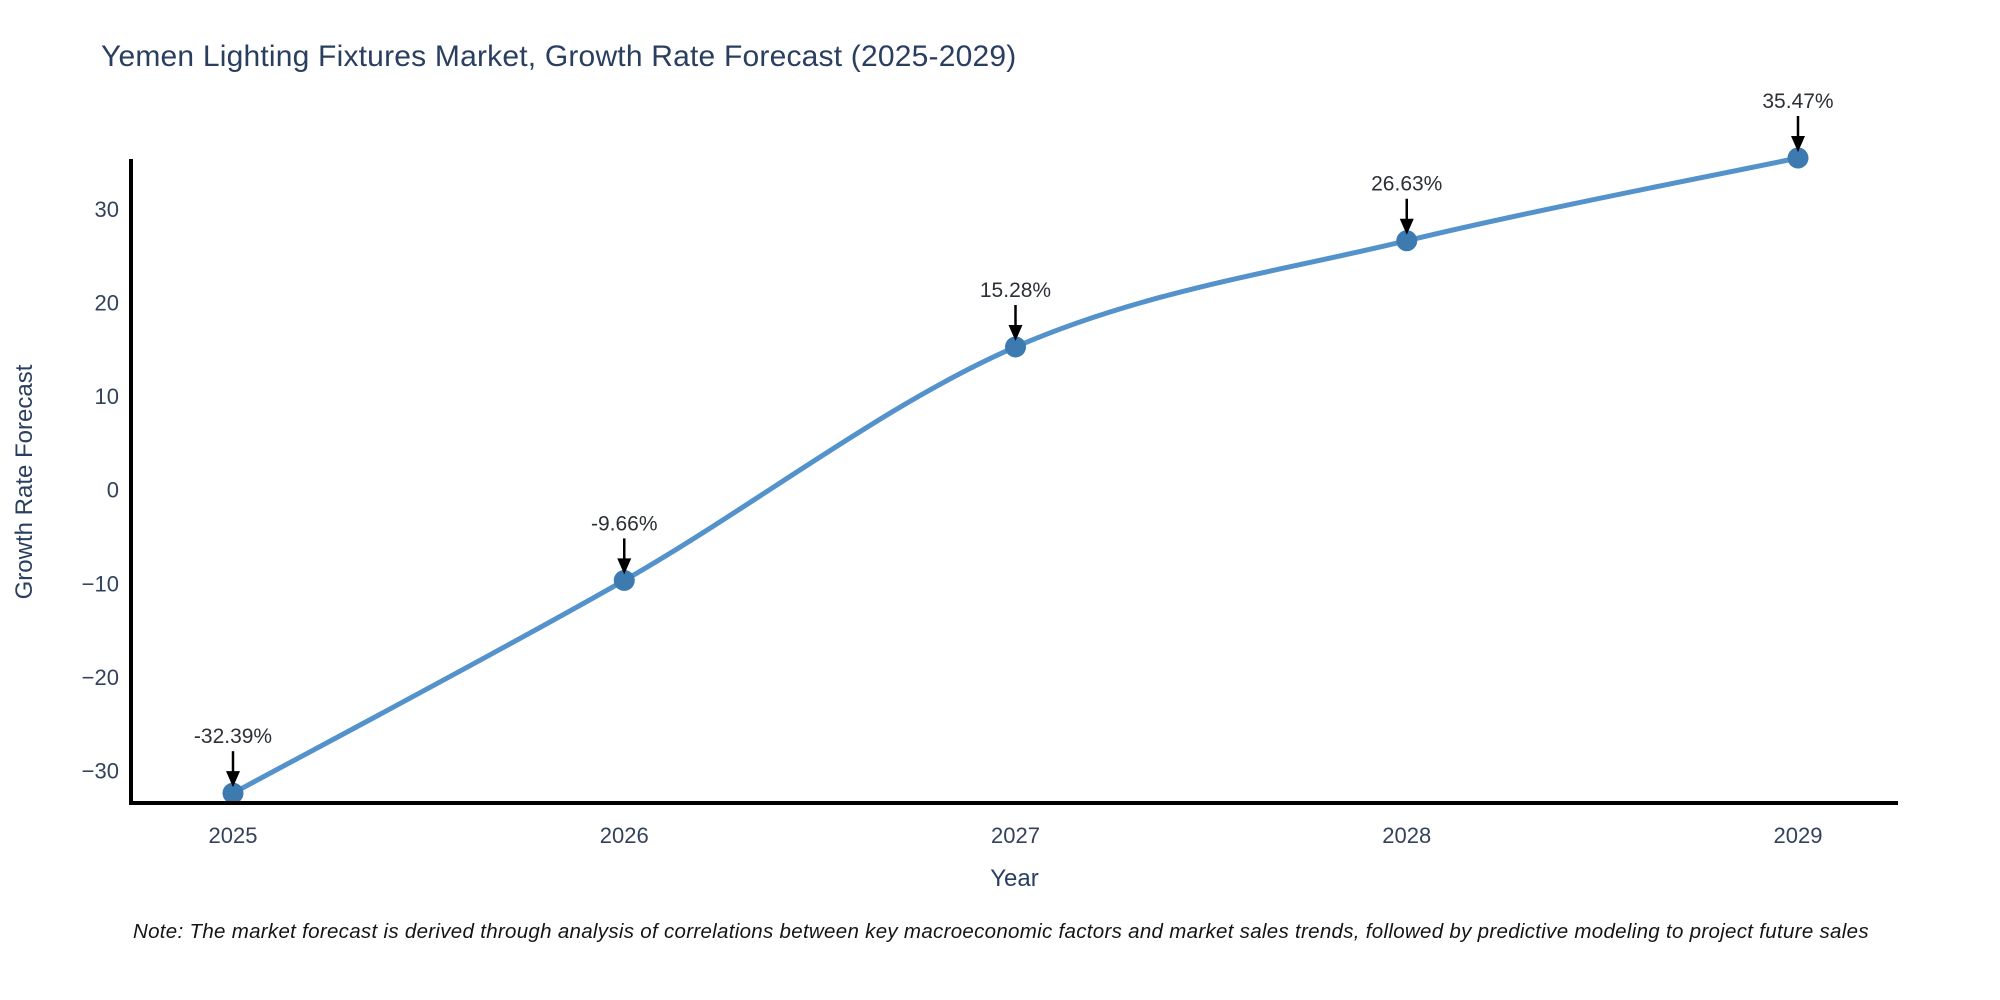 Image resolution: width=2000 pixels, height=1000 pixels. I want to click on y-axis-title: Growth Rate Forecast, so click(24, 481).